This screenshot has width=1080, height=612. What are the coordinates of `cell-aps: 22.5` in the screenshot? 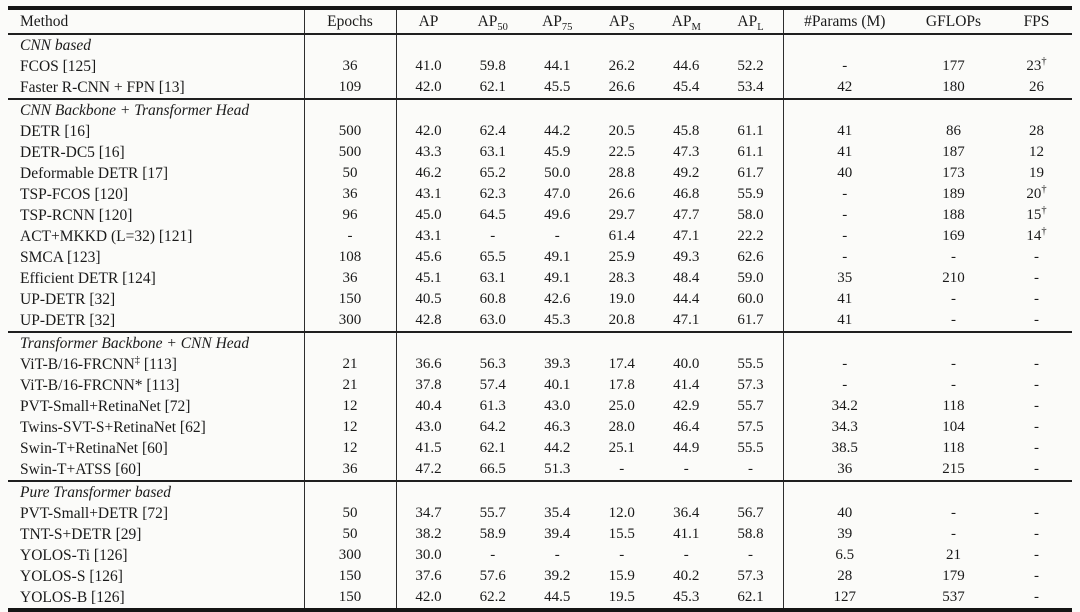 It's located at (621, 152).